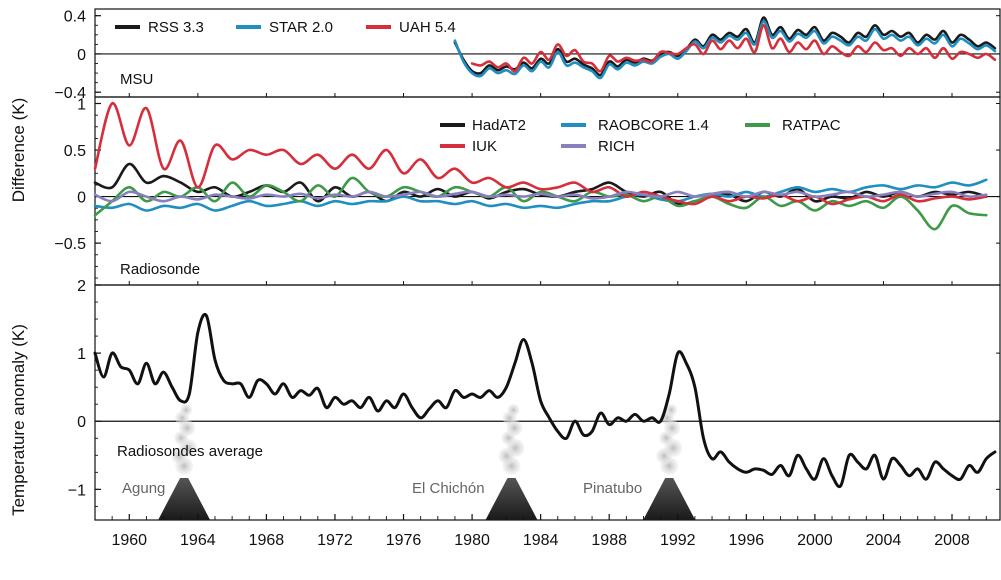 This screenshot has width=1001, height=580. I want to click on legend-radiosonde: HadAT2 RAOBCORE 1.4 RATPAC IUK RICH, so click(640, 136).